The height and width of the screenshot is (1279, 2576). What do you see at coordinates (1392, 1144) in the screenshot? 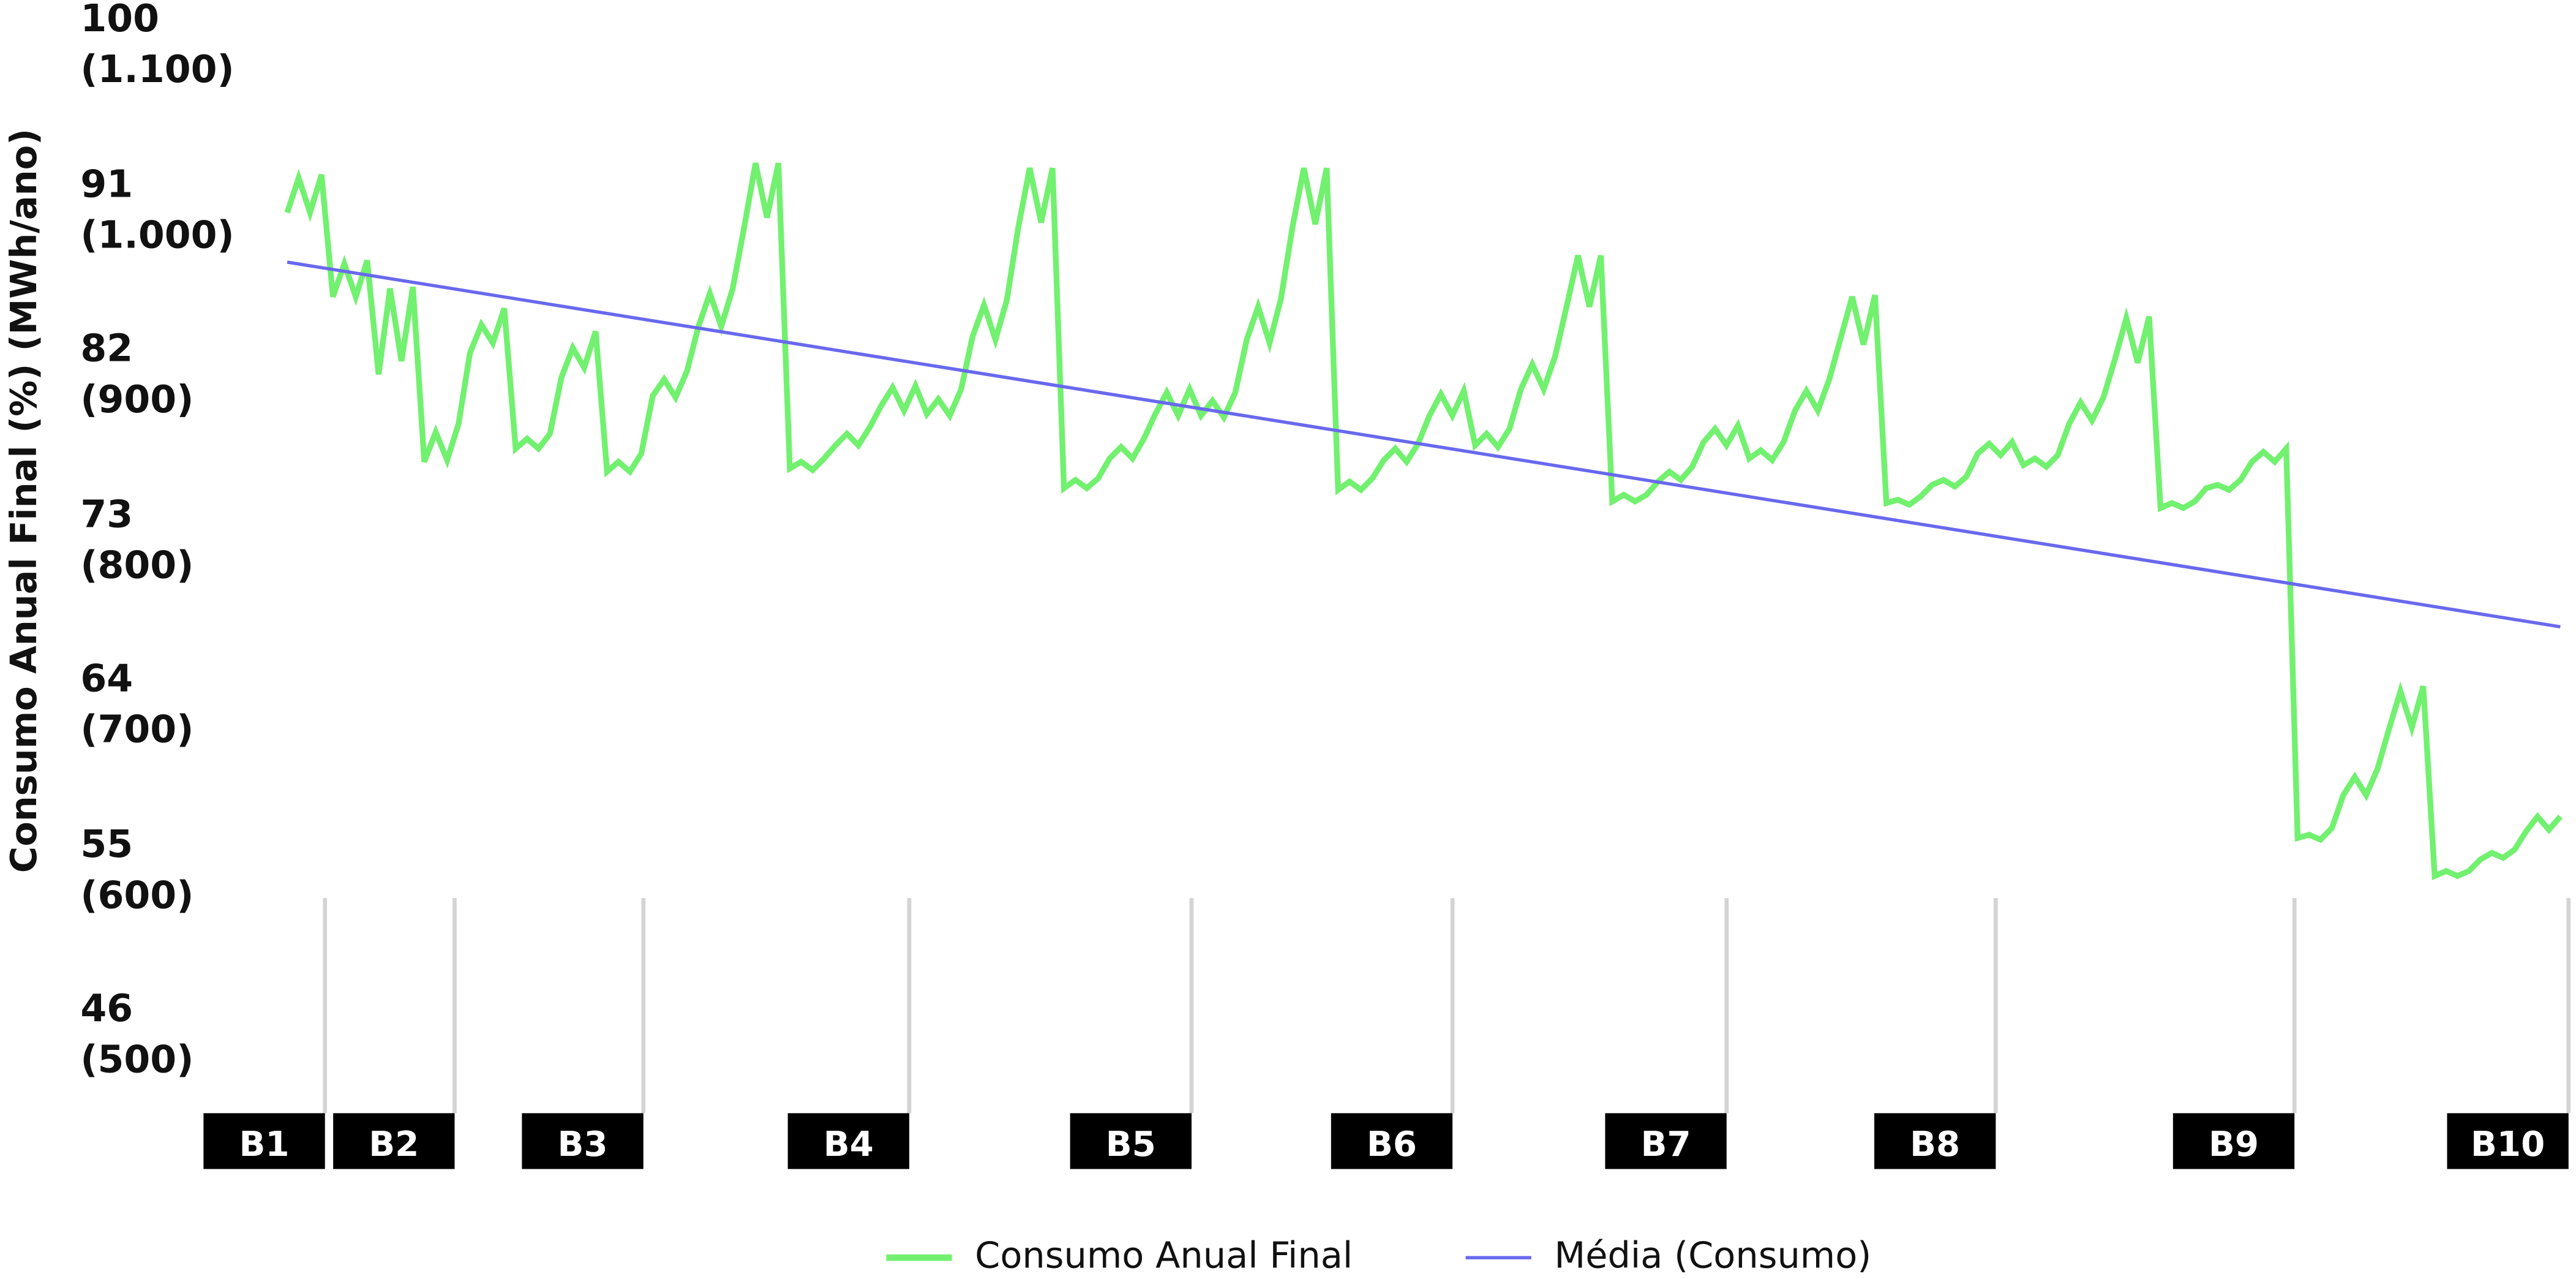
I see `x-tick-label: B6` at bounding box center [1392, 1144].